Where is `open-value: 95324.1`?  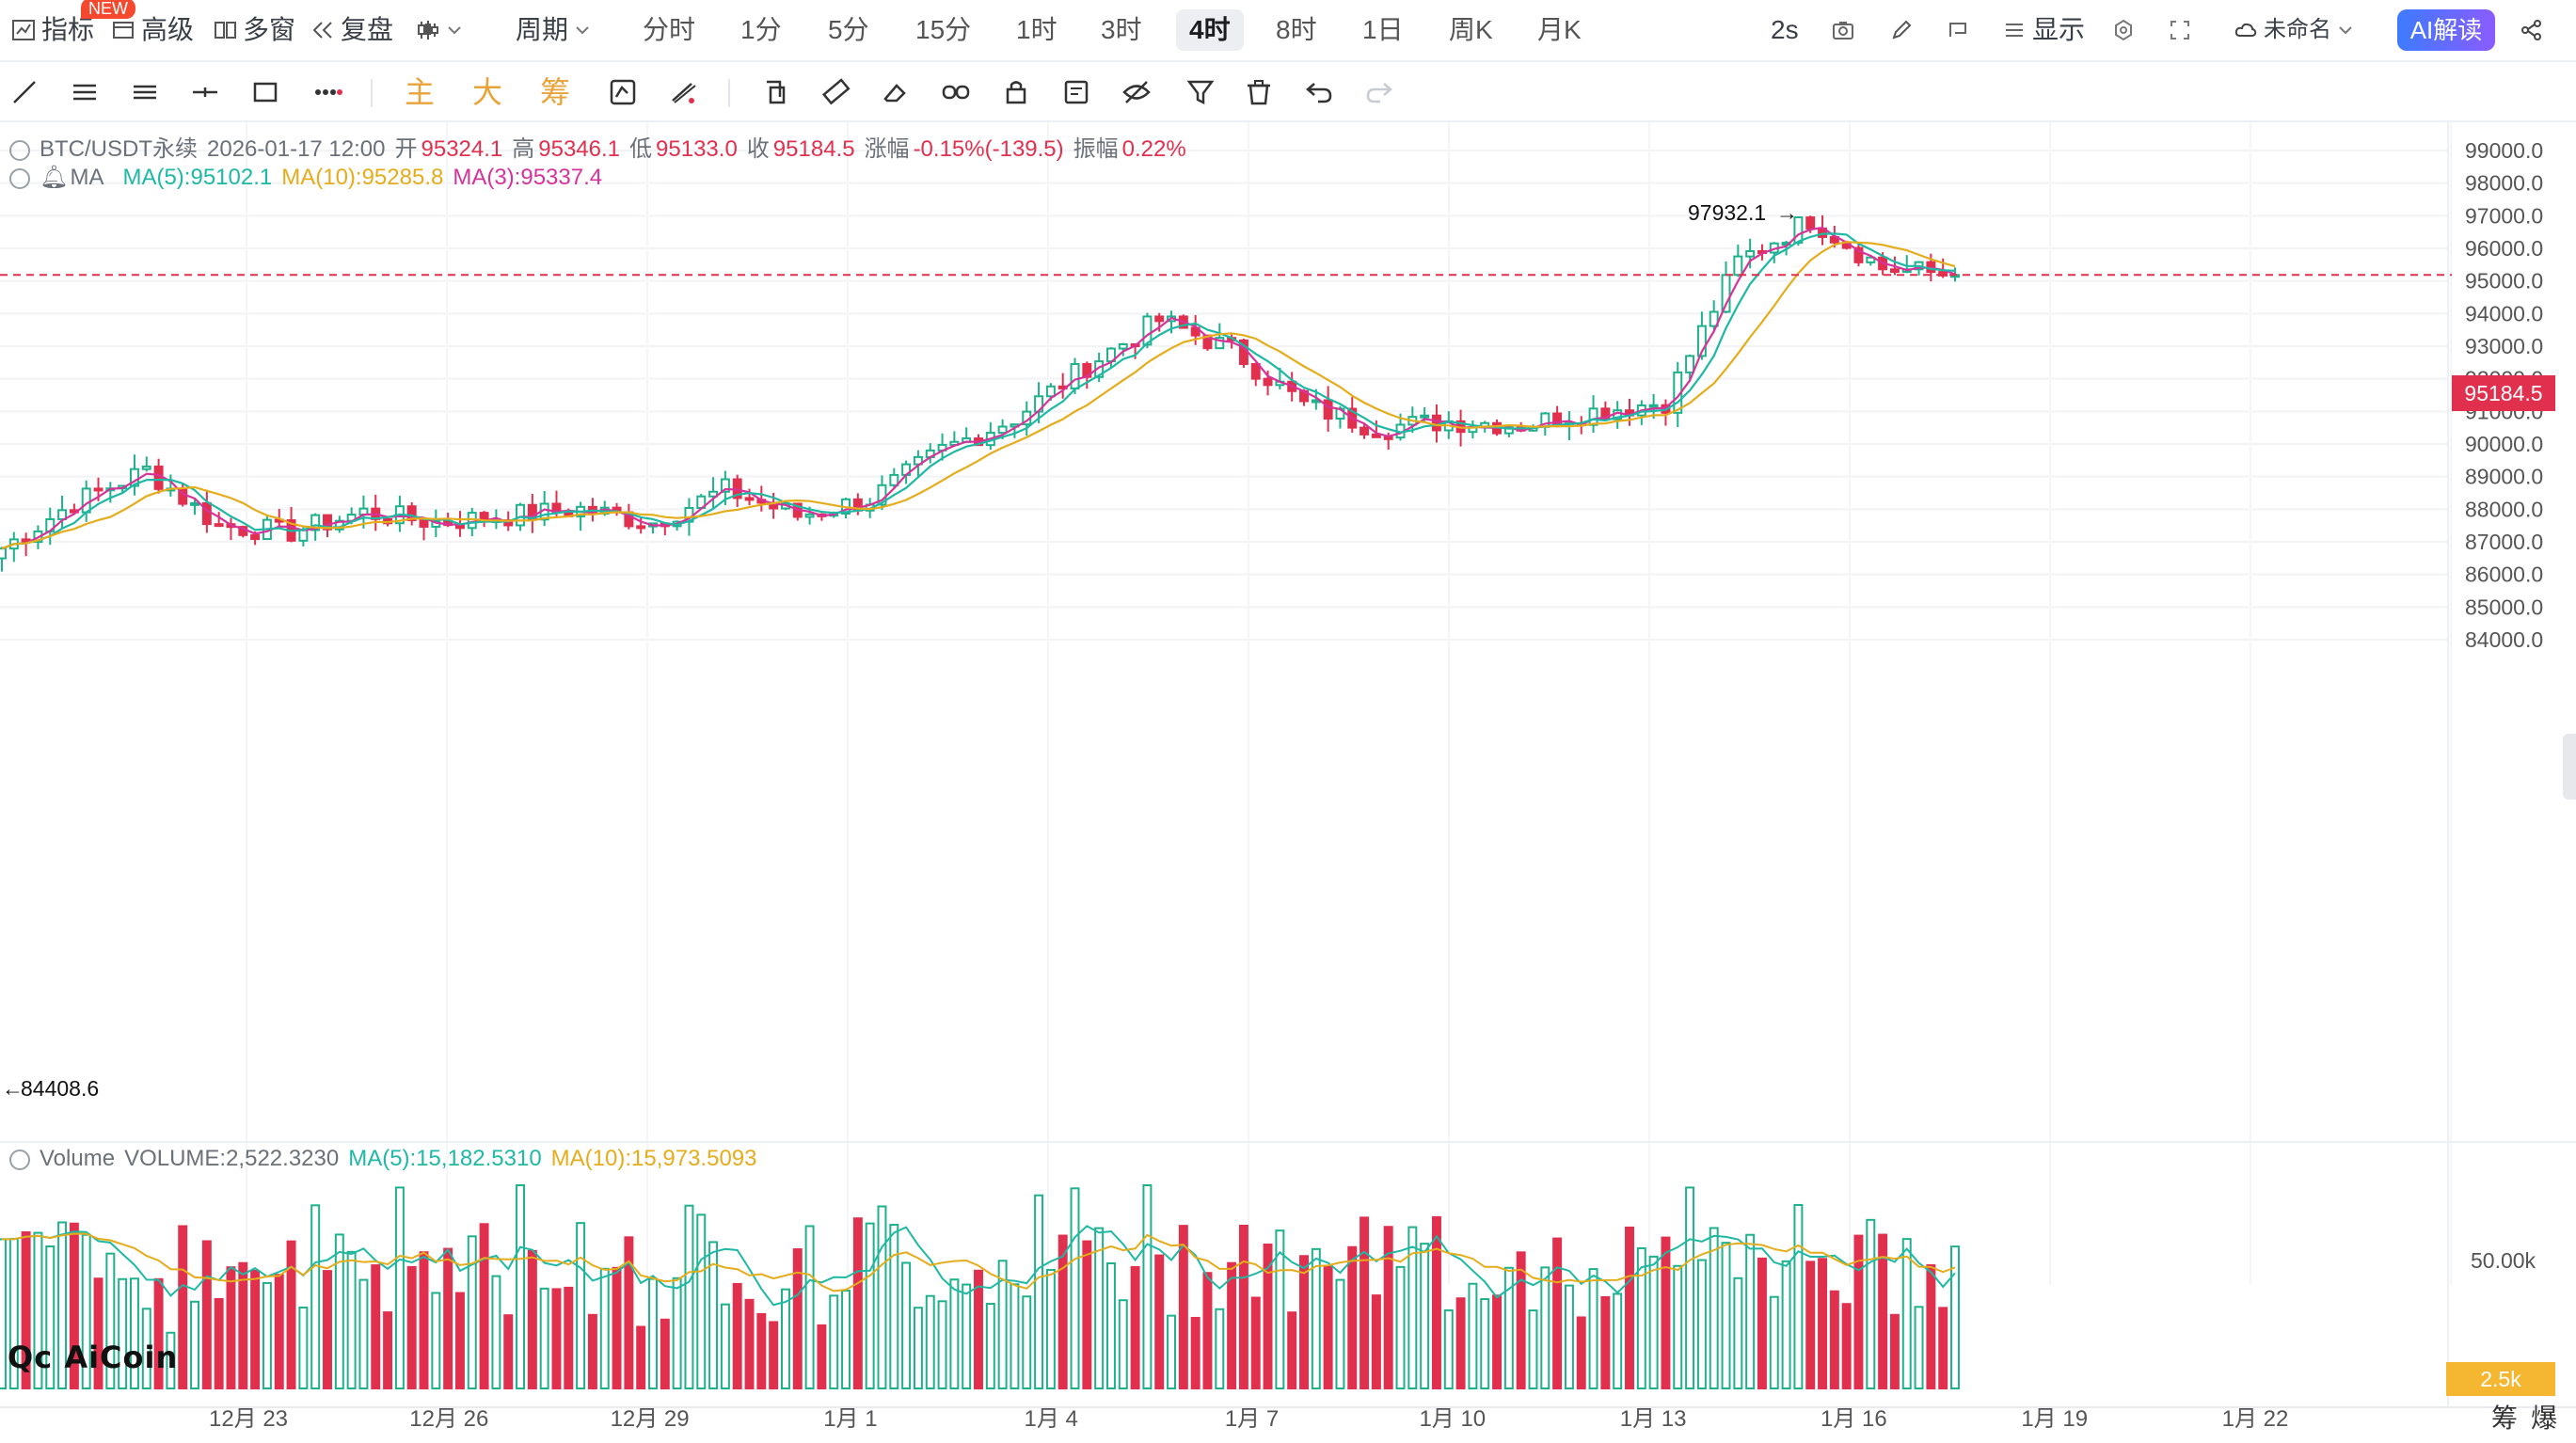
open-value: 95324.1 is located at coordinates (462, 149).